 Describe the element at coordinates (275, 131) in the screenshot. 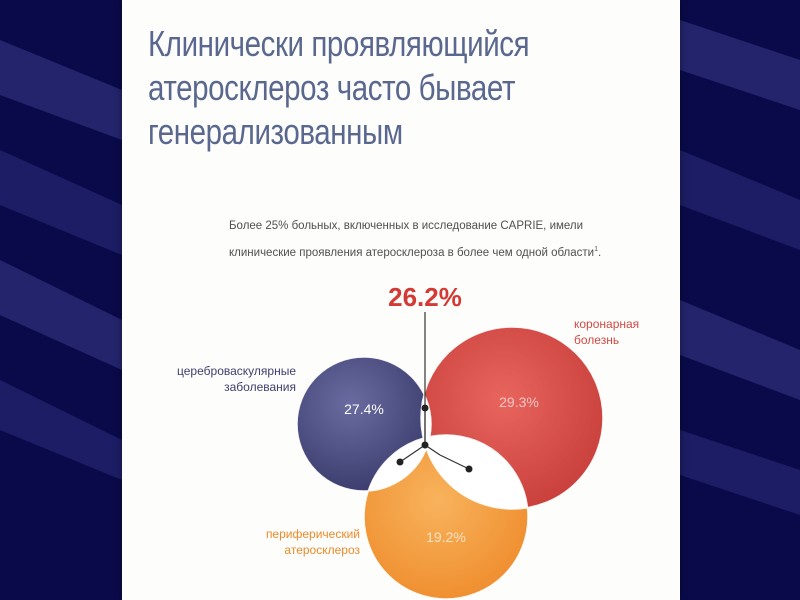

I see `title-line-3: генерализованным` at that location.